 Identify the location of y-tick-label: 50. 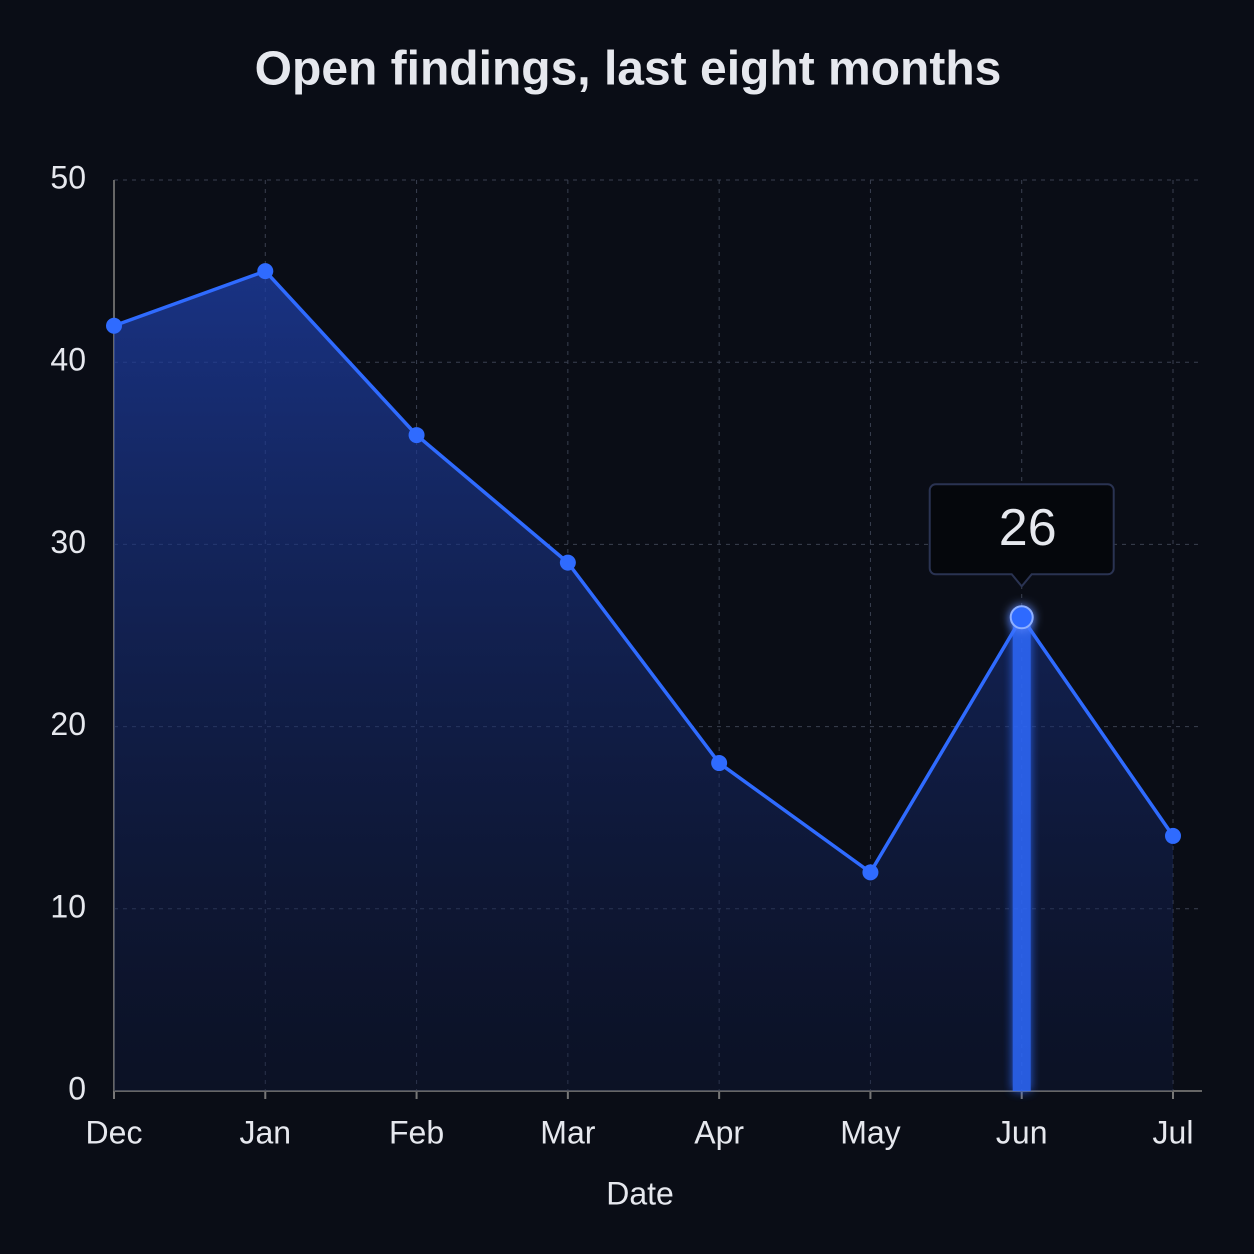
(68, 177).